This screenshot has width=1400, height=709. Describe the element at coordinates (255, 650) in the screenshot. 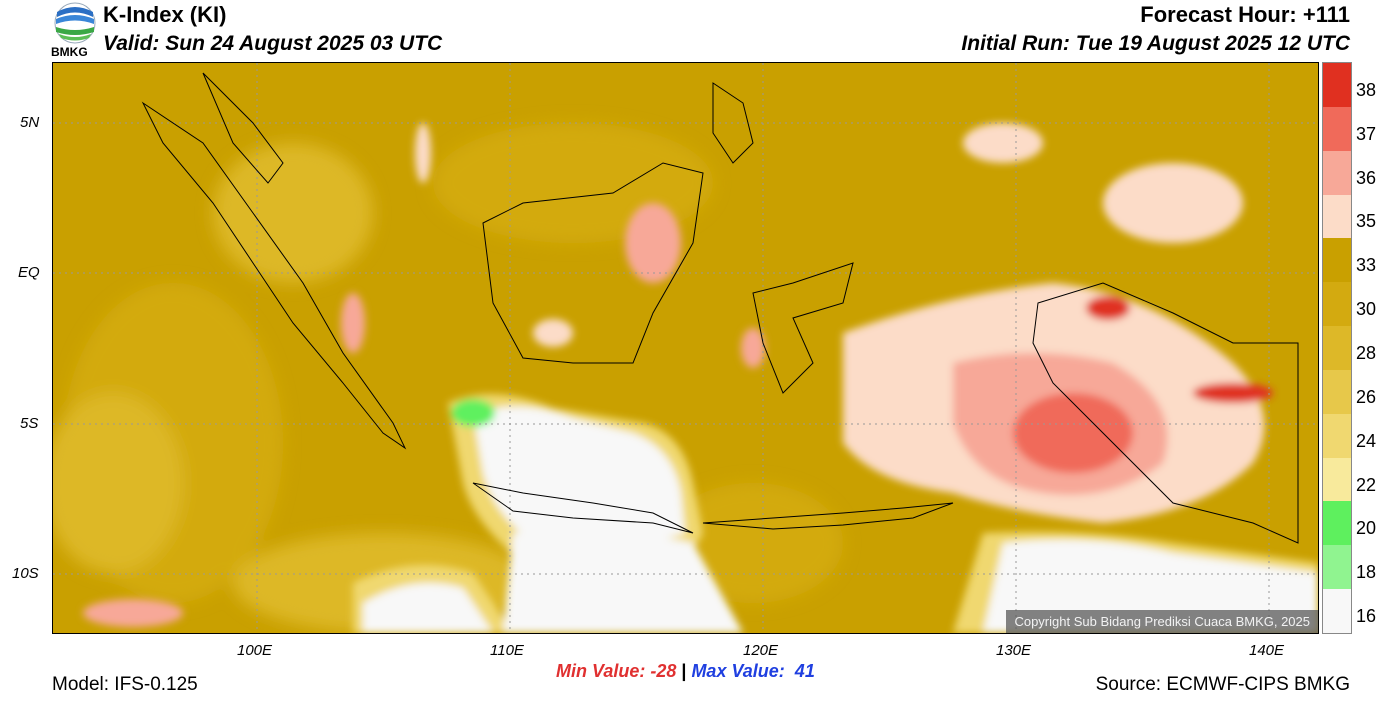

I see `lon-label-100e: 100E` at that location.